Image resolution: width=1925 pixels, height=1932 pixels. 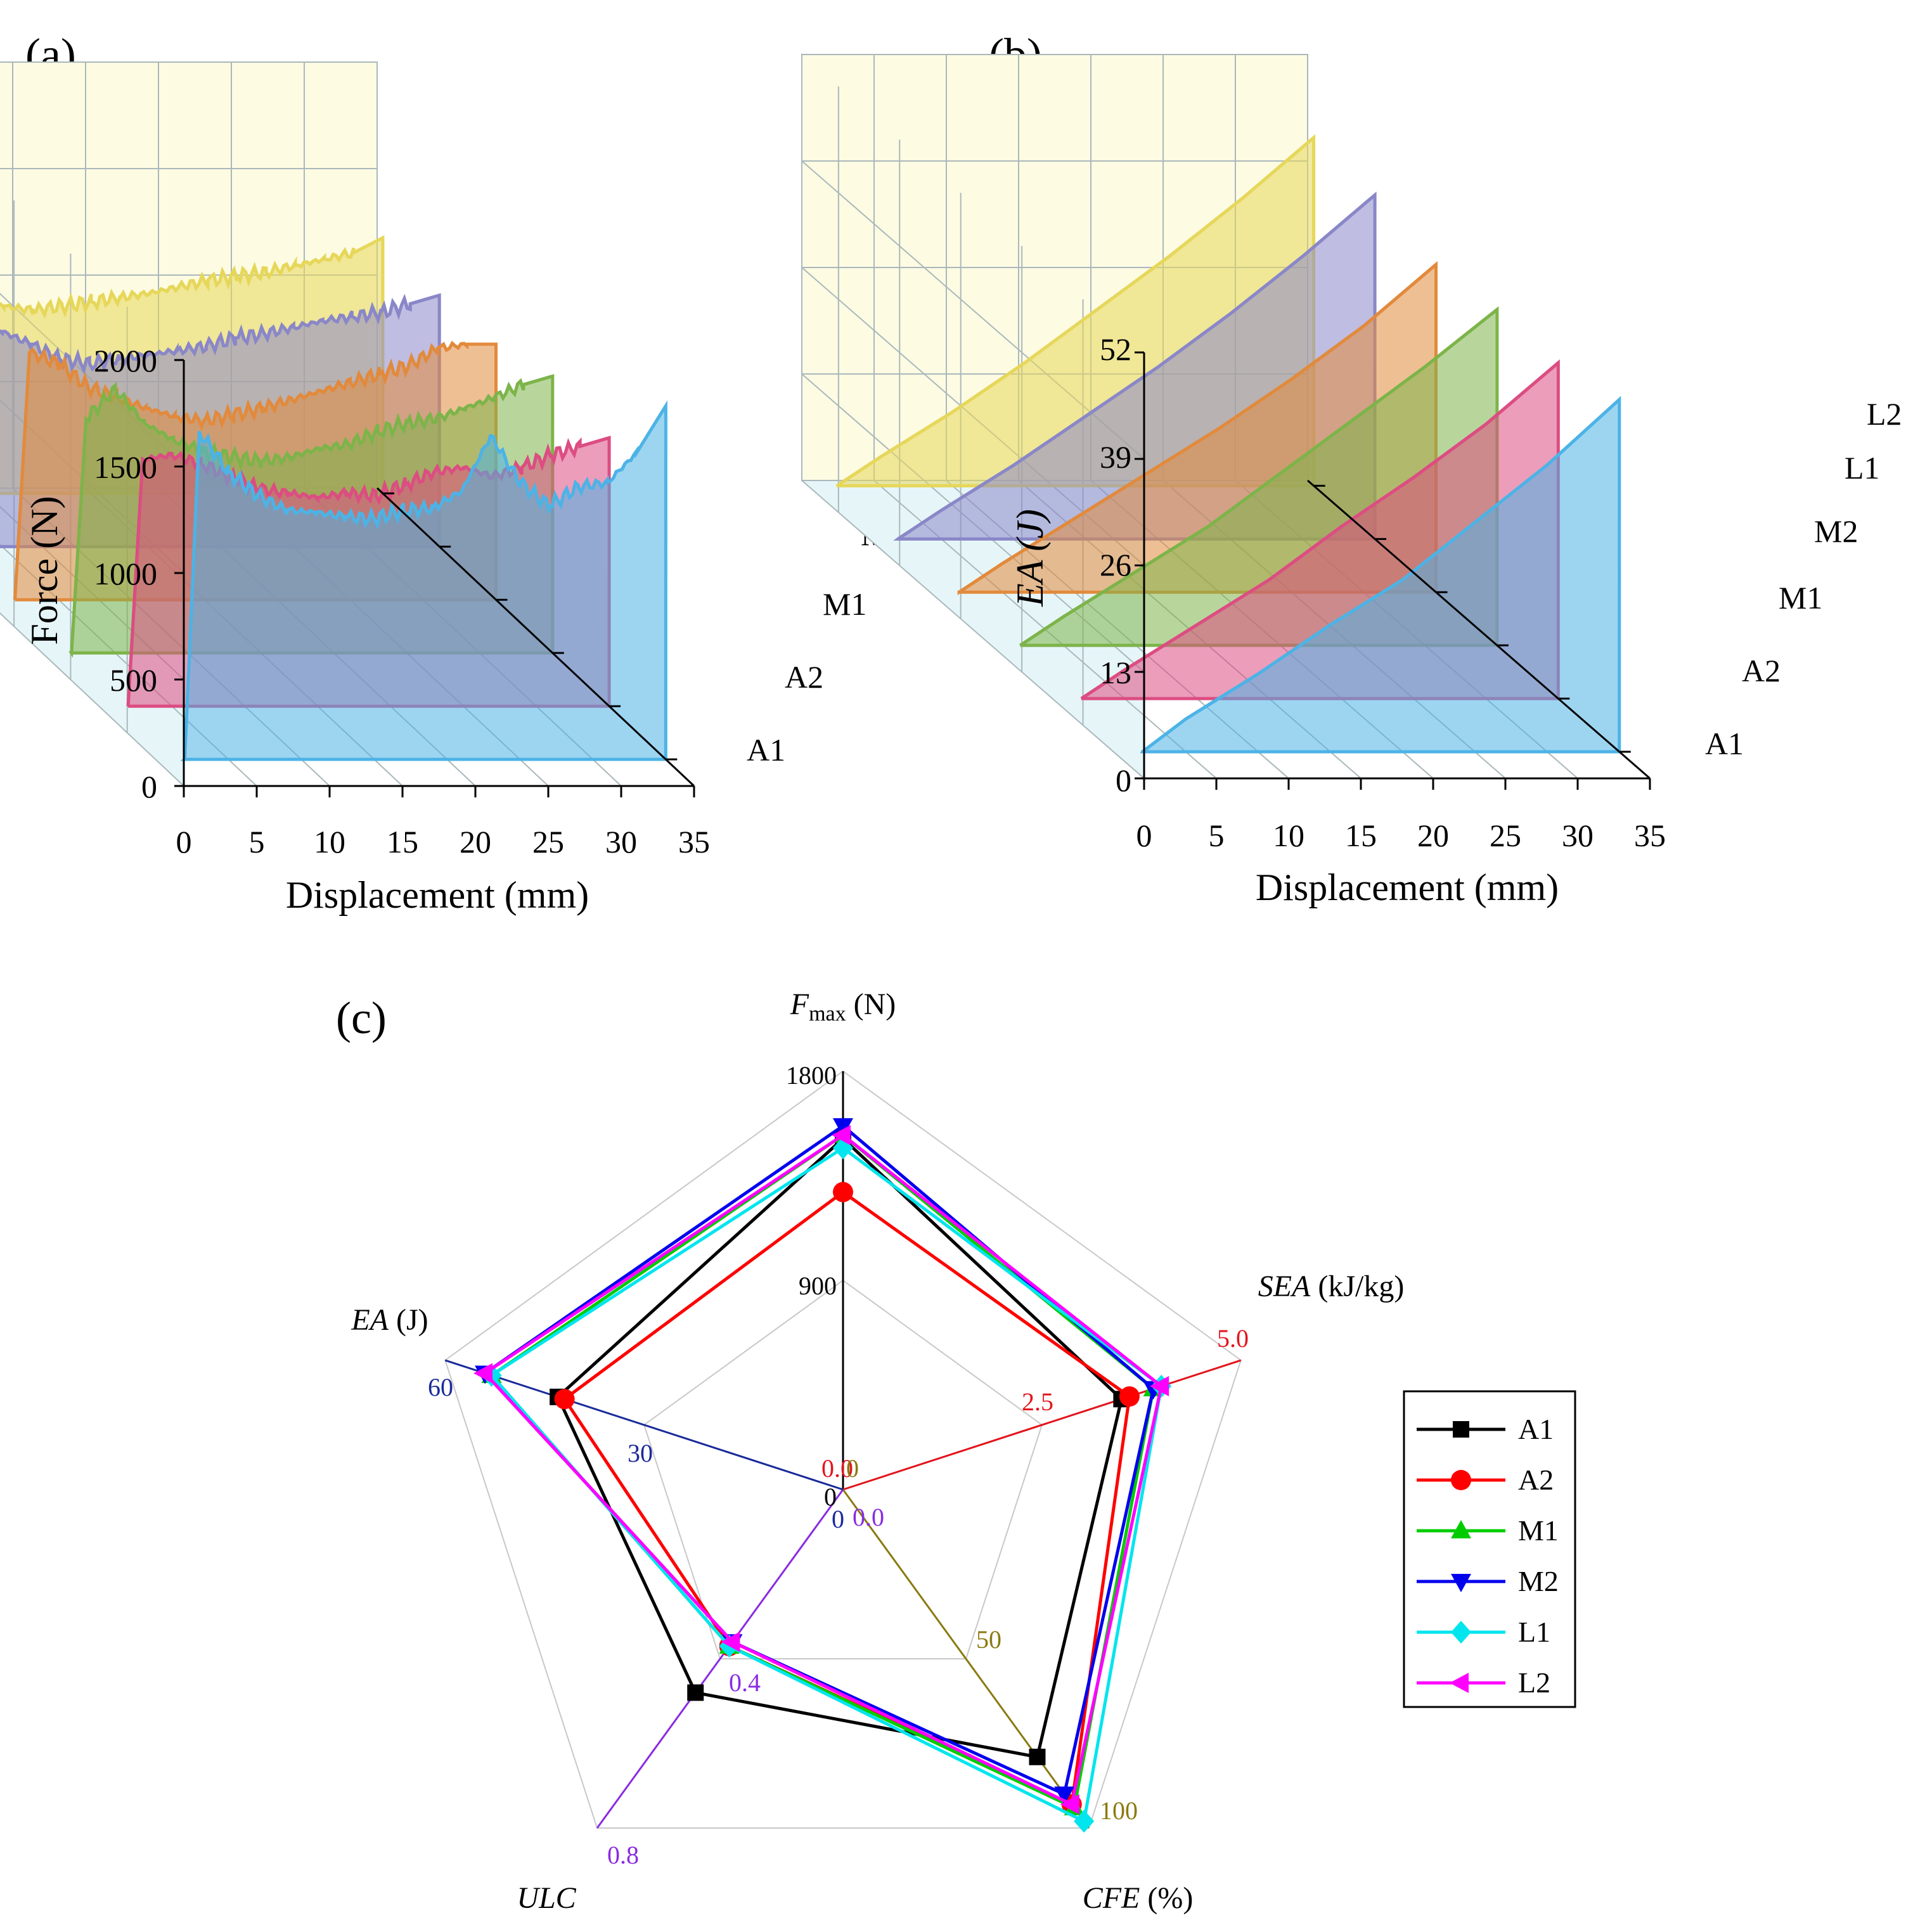 I want to click on line-A1, so click(x=1381, y=575).